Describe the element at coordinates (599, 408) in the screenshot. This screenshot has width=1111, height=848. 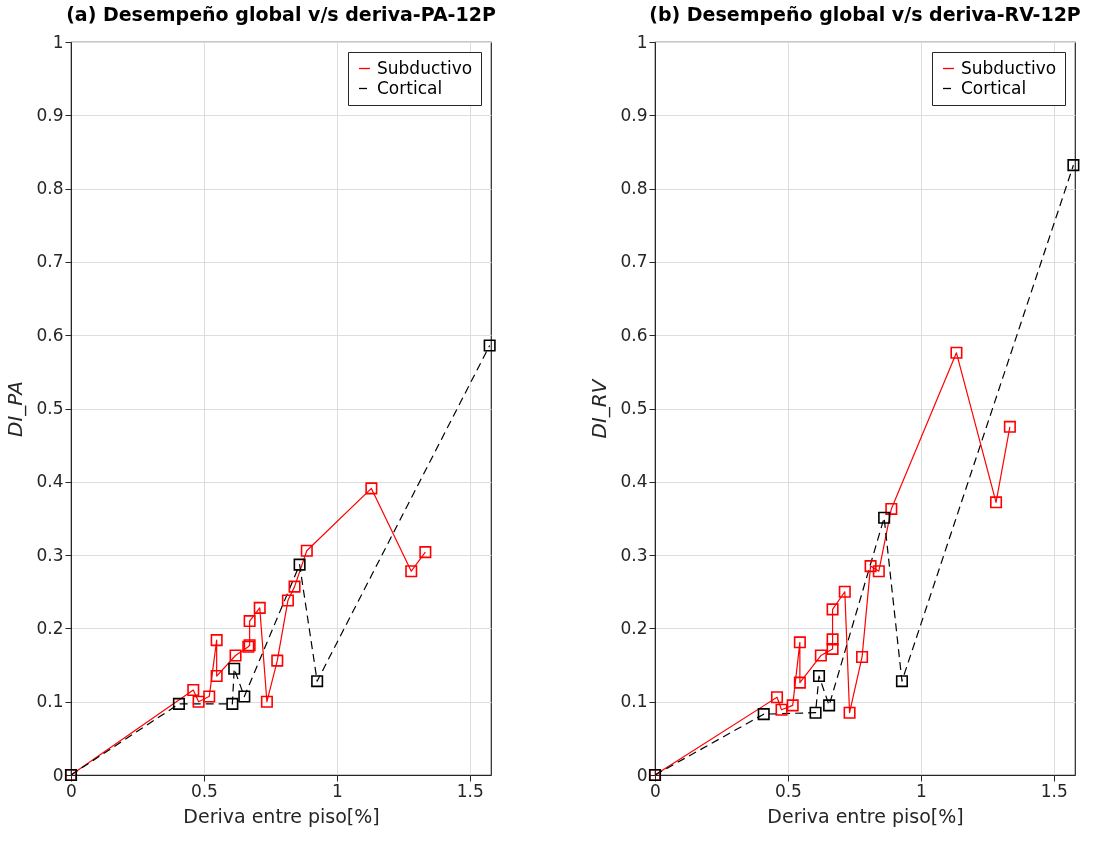
I see `y-axis-title: DI_RV` at that location.